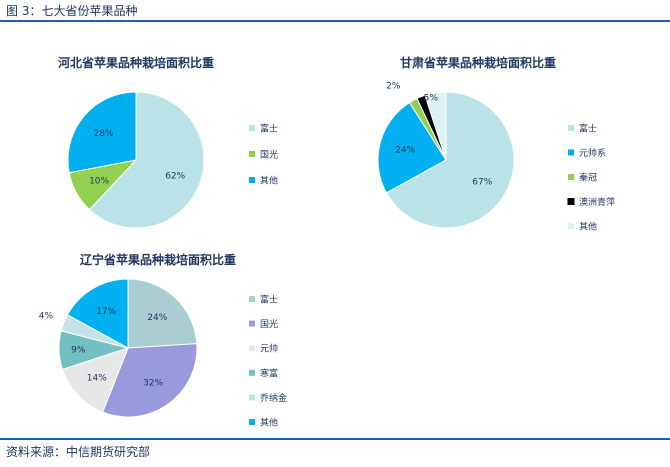  Describe the element at coordinates (588, 178) in the screenshot. I see `legend-label: 秦冠` at that location.